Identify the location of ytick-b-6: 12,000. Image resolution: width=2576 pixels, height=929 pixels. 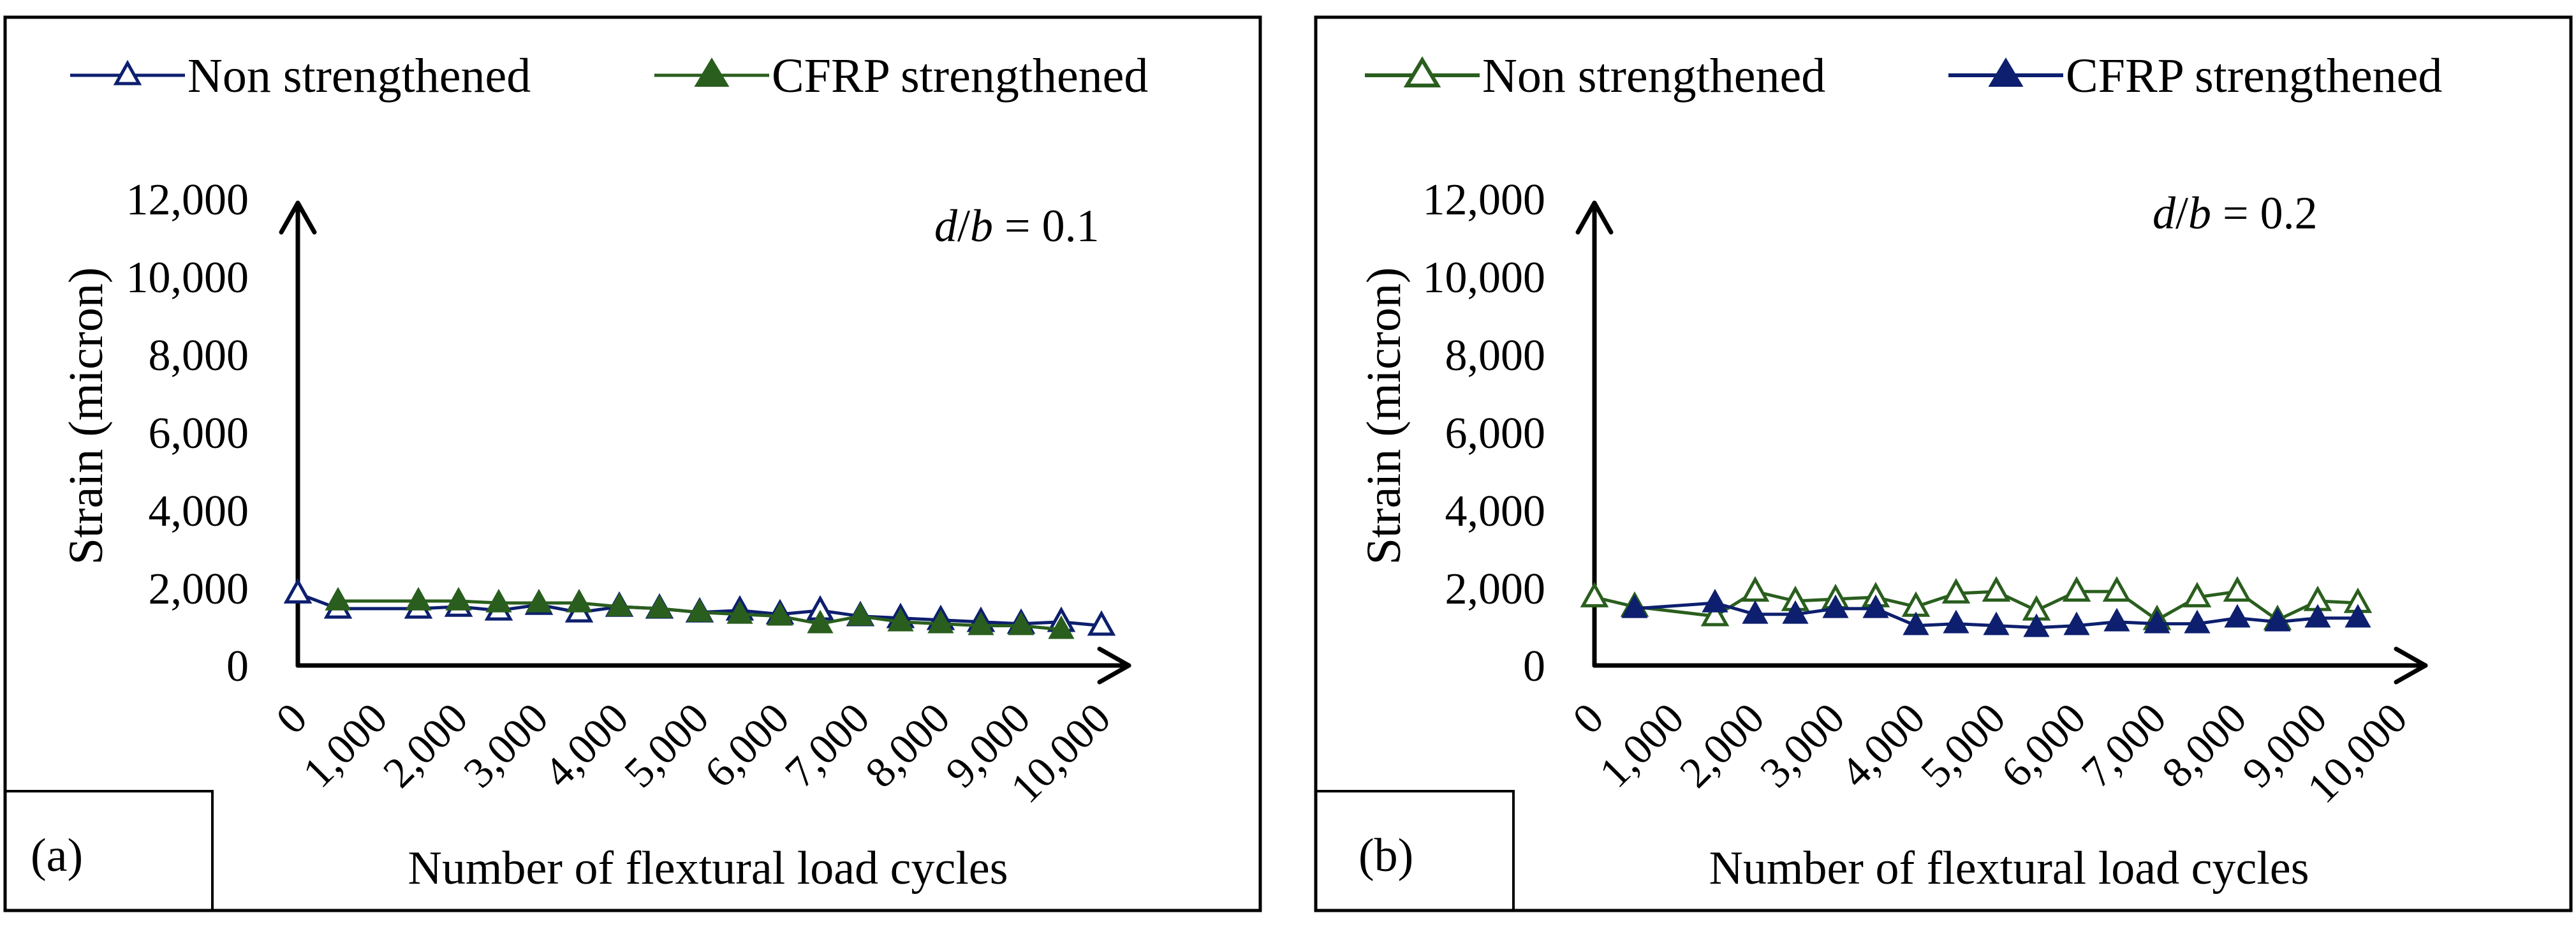
(1484, 200).